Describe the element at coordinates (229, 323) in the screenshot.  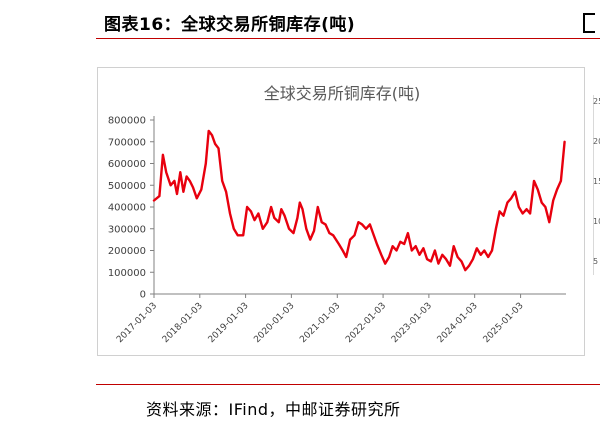
I see `x-tick-label: 2019-01-03` at that location.